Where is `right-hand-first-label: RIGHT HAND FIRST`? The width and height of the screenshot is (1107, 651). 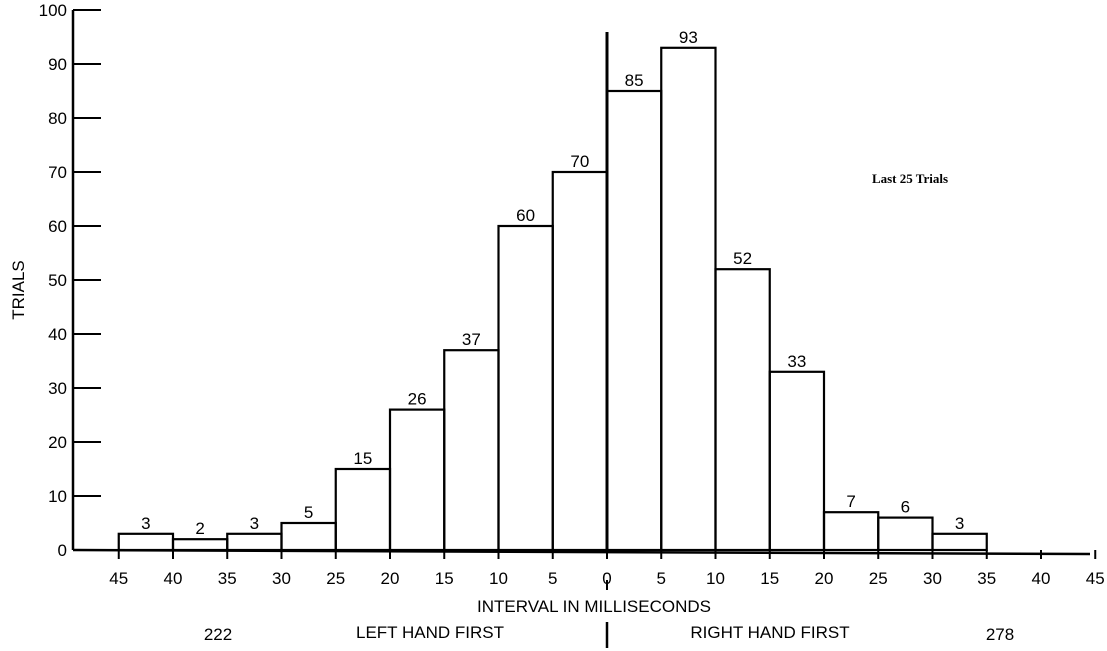 right-hand-first-label: RIGHT HAND FIRST is located at coordinates (769, 632).